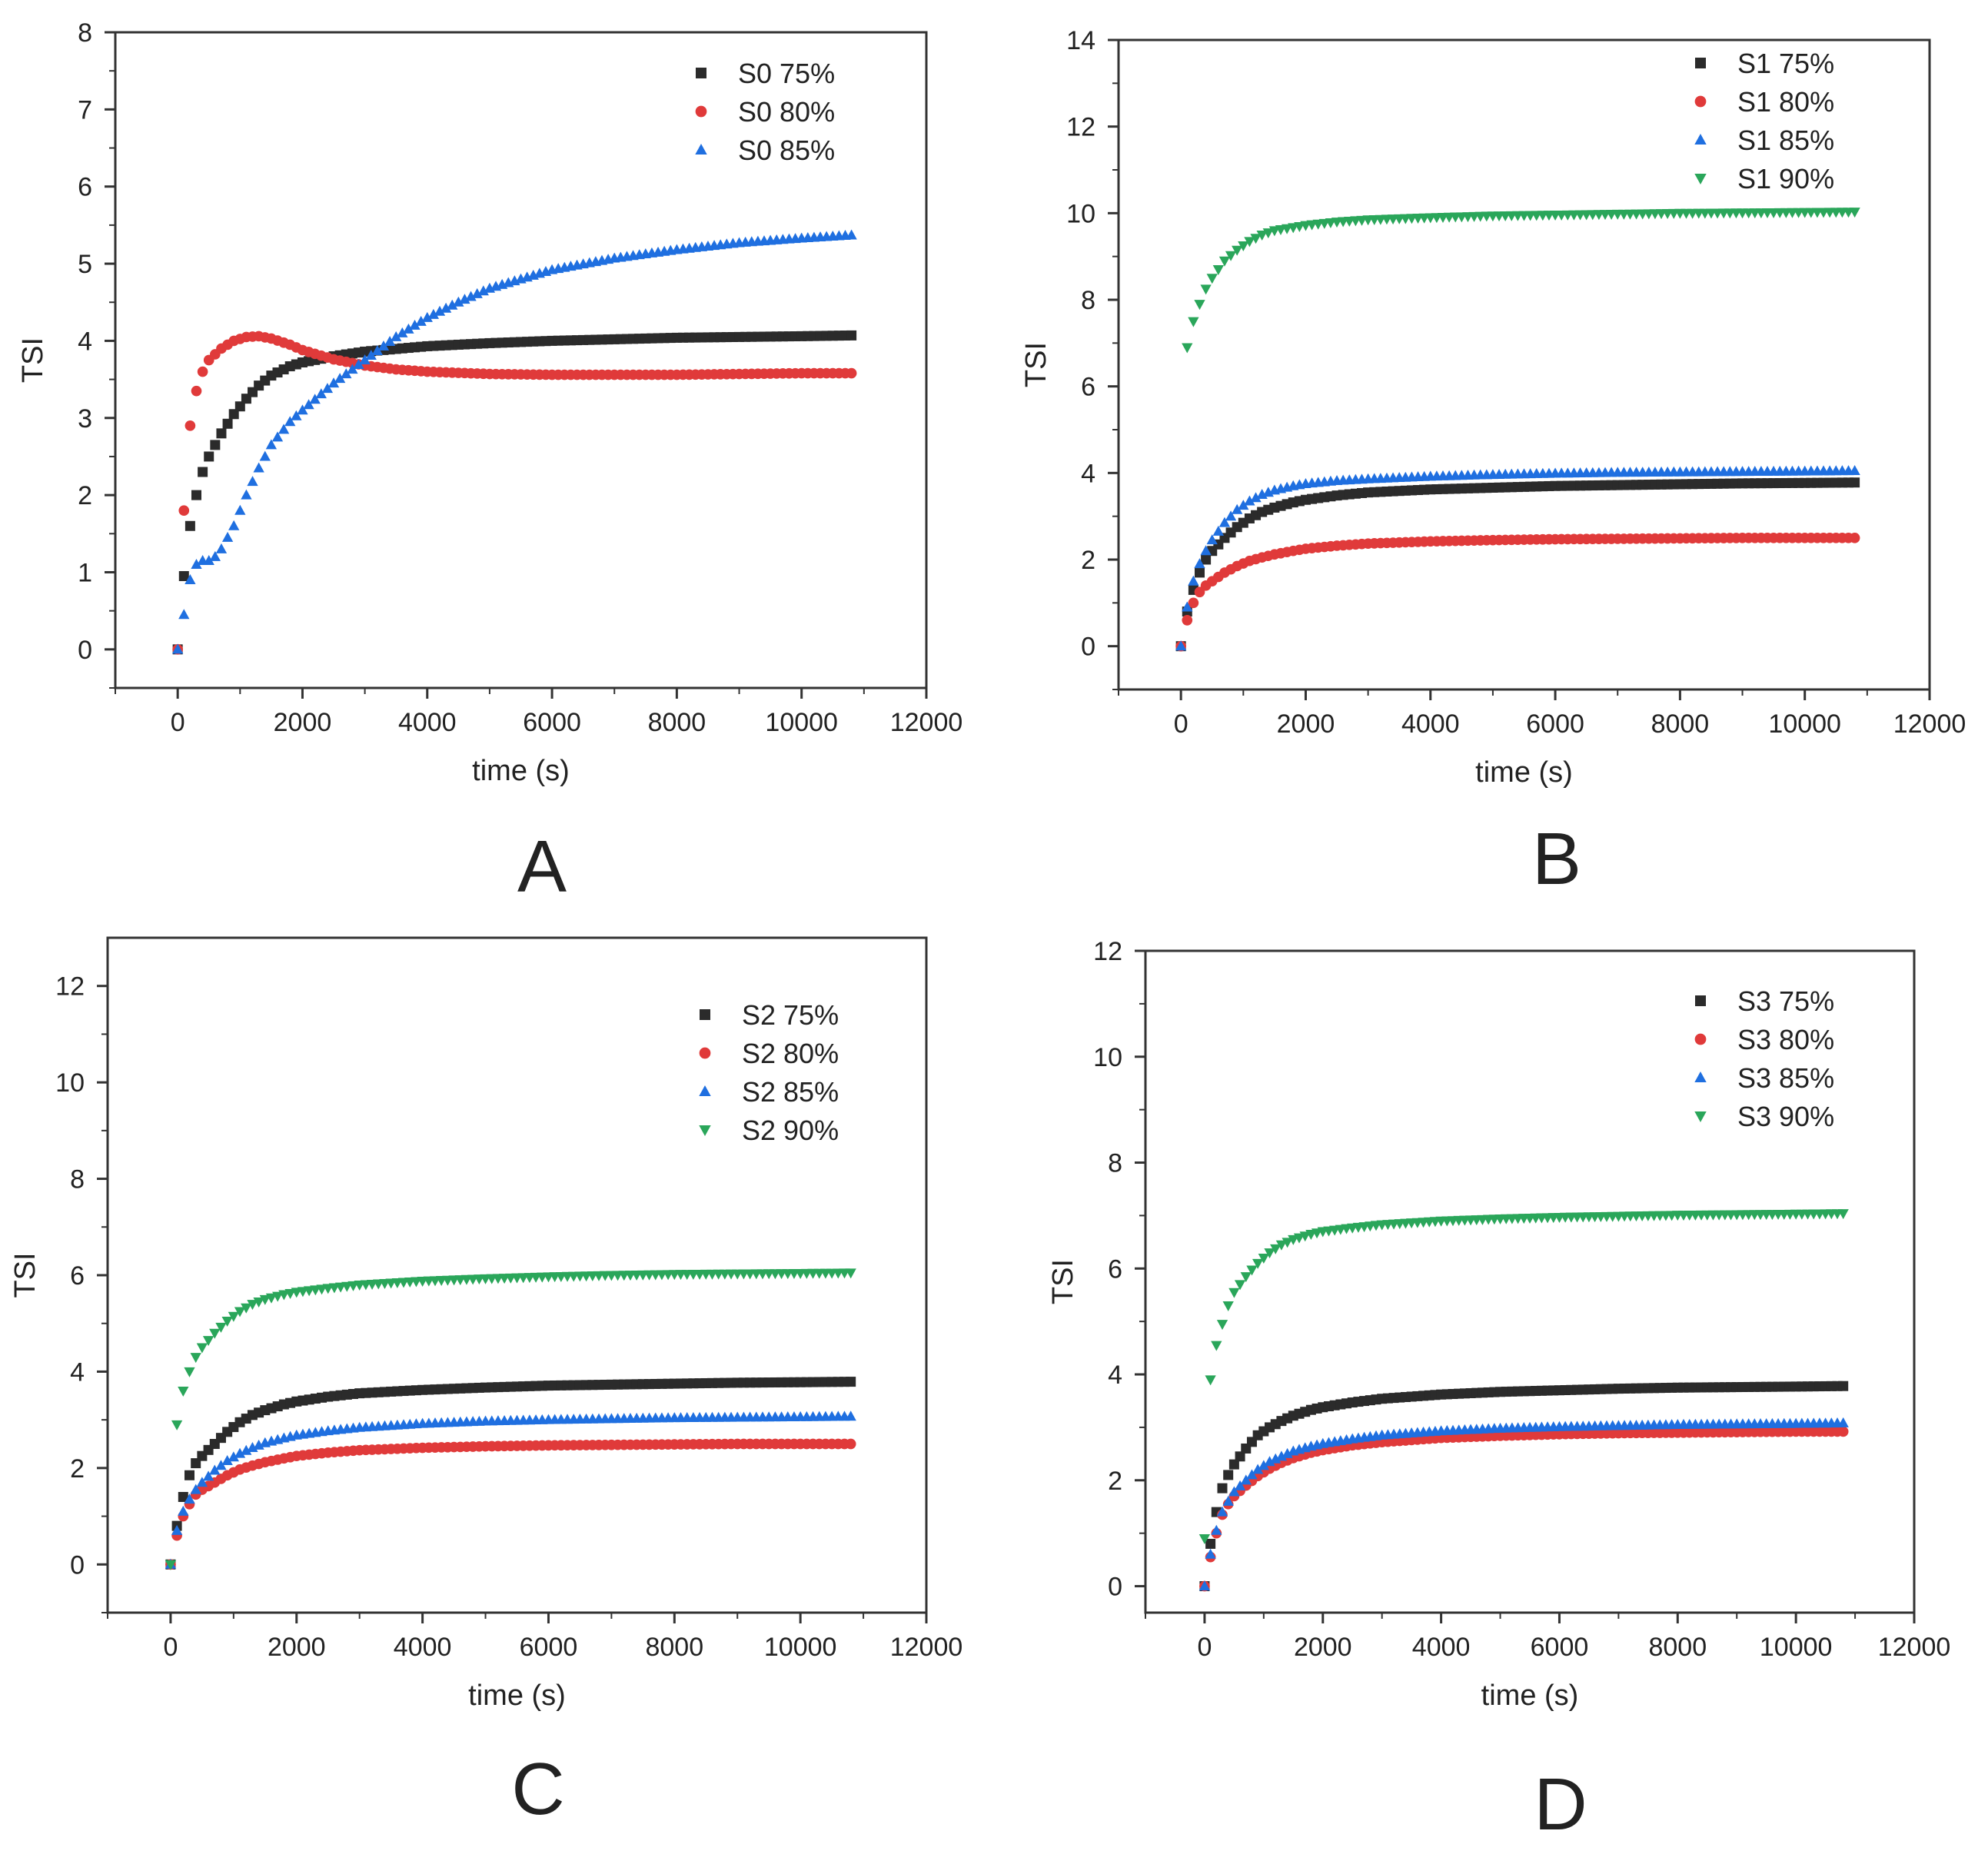 The height and width of the screenshot is (1864, 1988). I want to click on y-tick-label: 12, so click(70, 987).